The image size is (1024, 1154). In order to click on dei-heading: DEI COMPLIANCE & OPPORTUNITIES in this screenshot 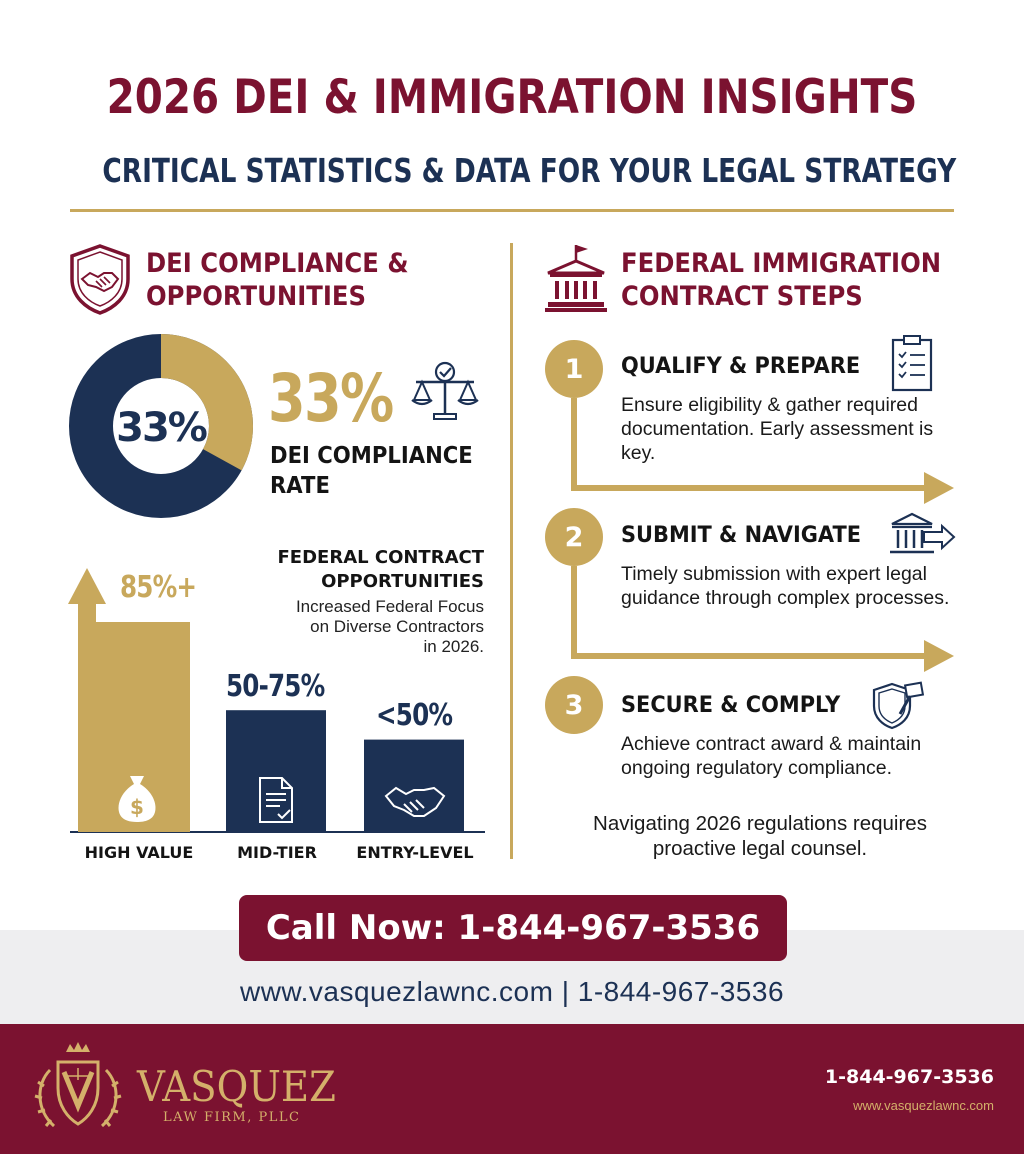, I will do `click(277, 280)`.